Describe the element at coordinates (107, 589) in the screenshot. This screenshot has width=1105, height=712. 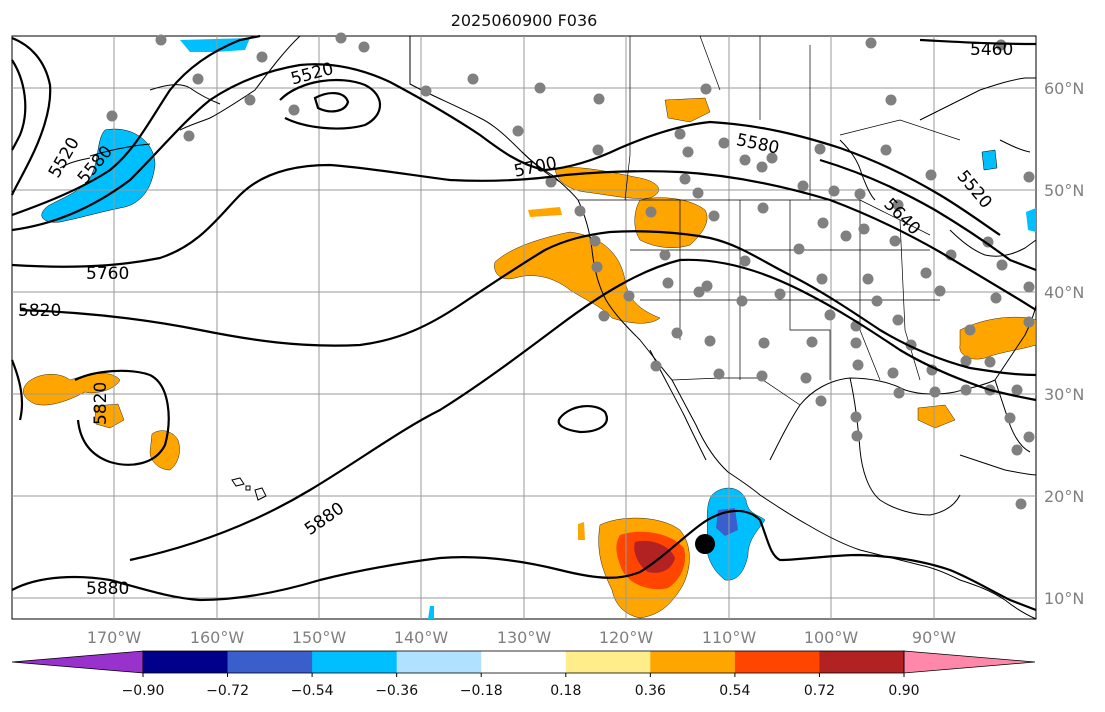
I see `contour-label: 5880` at that location.